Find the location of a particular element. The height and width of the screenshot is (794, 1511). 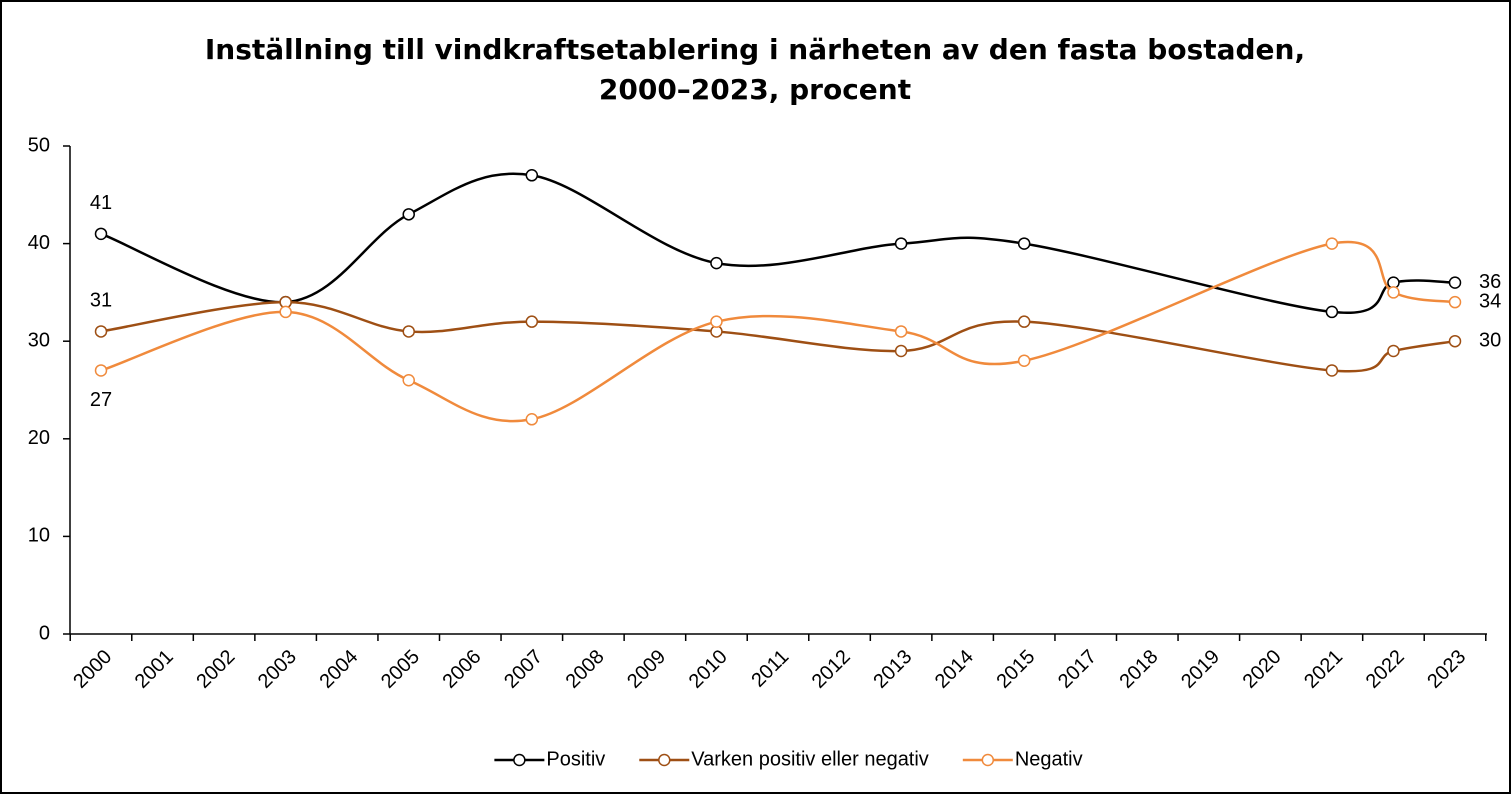

x-tick-label: 2008 is located at coordinates (585, 669).